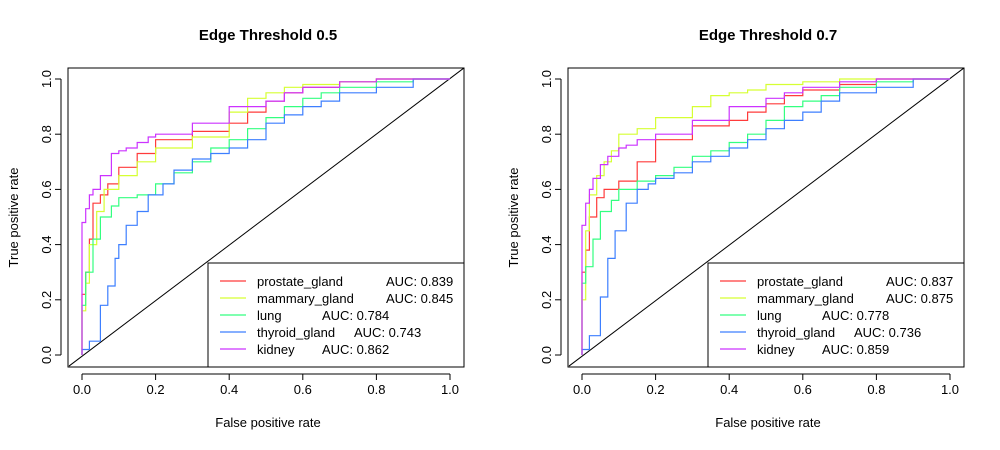  Describe the element at coordinates (855, 315) in the screenshot. I see `legend-auc: AUC: 0.778` at that location.